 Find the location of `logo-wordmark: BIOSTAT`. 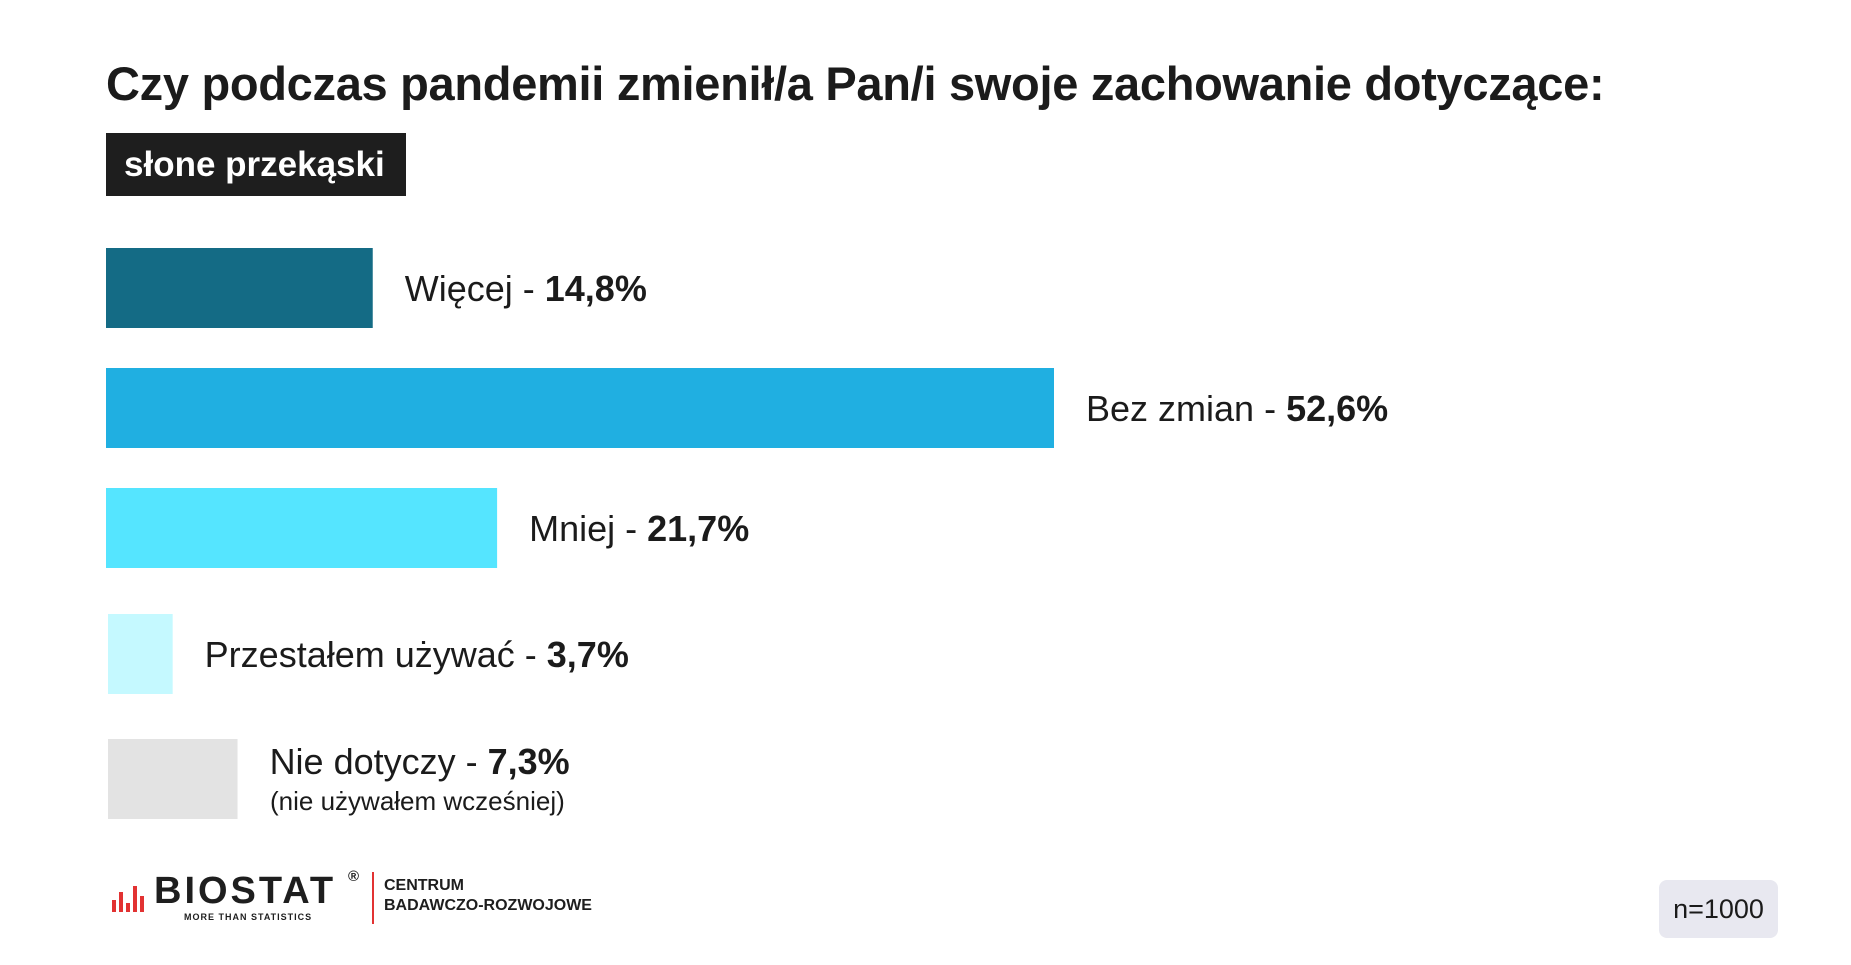

logo-wordmark: BIOSTAT is located at coordinates (245, 891).